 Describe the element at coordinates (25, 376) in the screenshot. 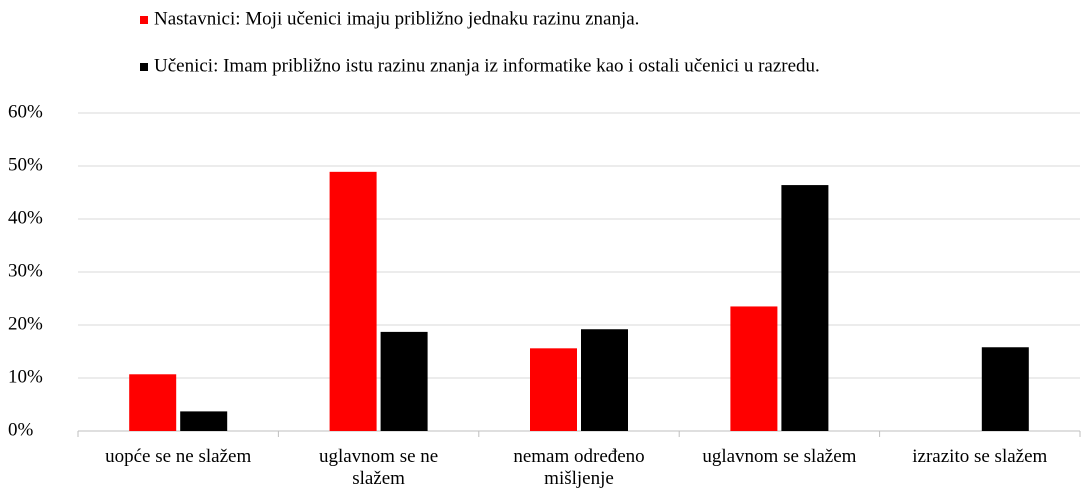

I see `y-tick-label: 10%` at that location.